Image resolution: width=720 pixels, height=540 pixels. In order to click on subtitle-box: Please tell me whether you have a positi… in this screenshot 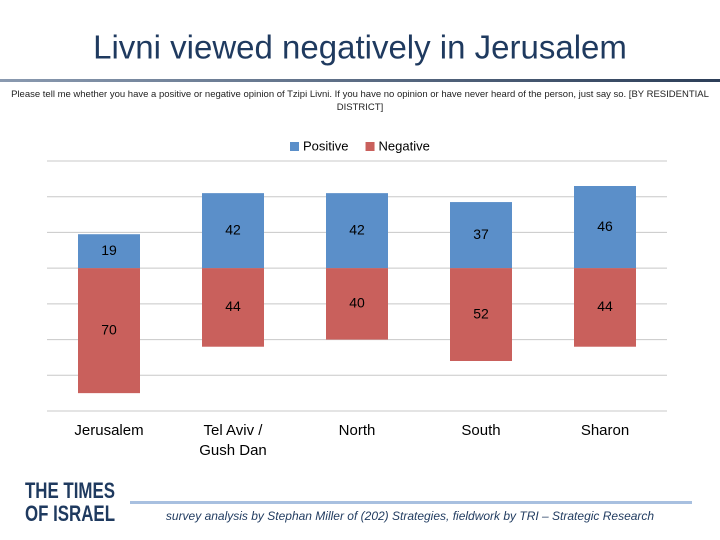, I will do `click(360, 101)`.